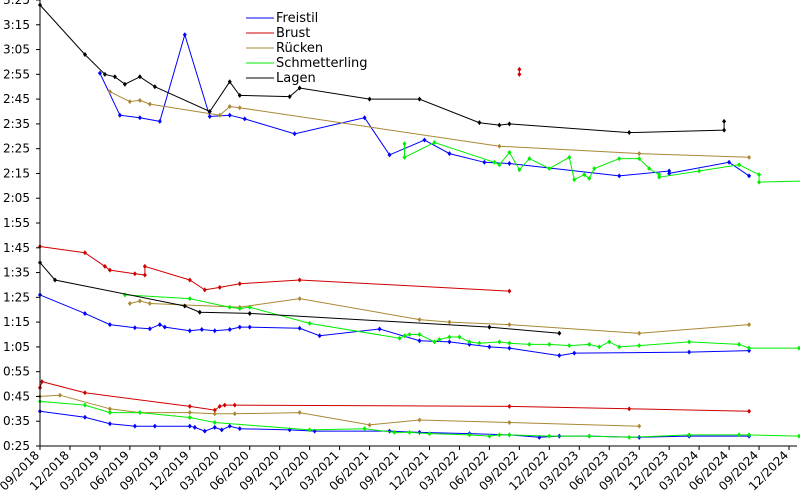  Describe the element at coordinates (16, 223) in the screenshot. I see `y-tick-label: 1:55` at that location.